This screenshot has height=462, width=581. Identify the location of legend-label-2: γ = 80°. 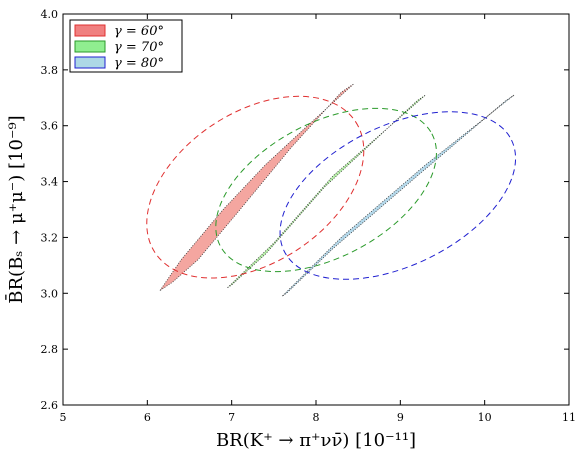
(139, 63).